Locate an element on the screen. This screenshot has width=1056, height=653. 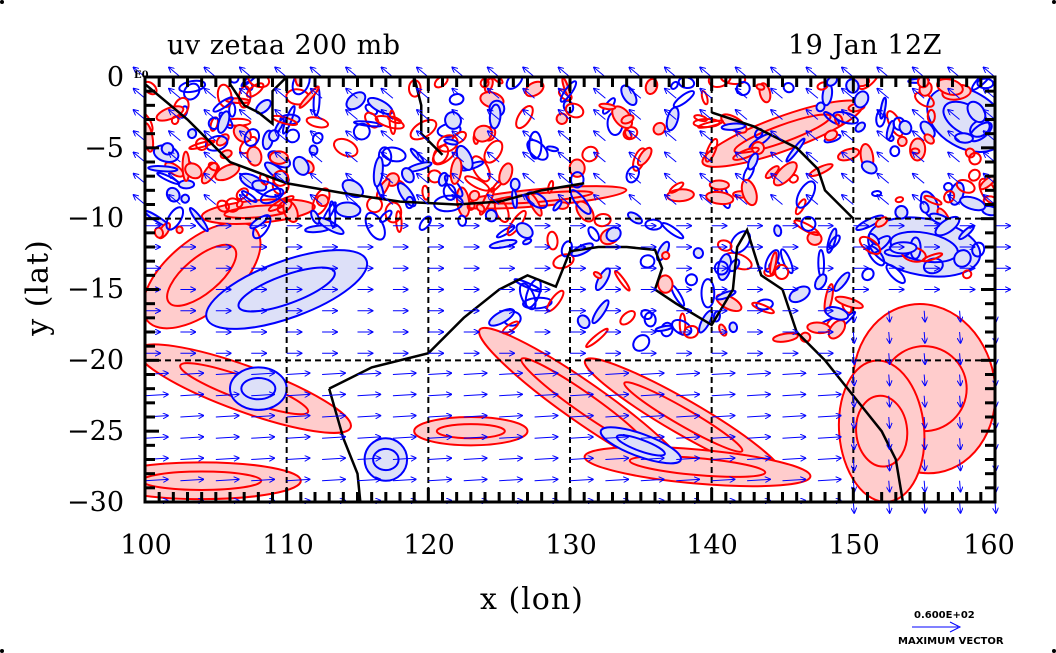
y-tick-label: 0 is located at coordinates (115, 77).